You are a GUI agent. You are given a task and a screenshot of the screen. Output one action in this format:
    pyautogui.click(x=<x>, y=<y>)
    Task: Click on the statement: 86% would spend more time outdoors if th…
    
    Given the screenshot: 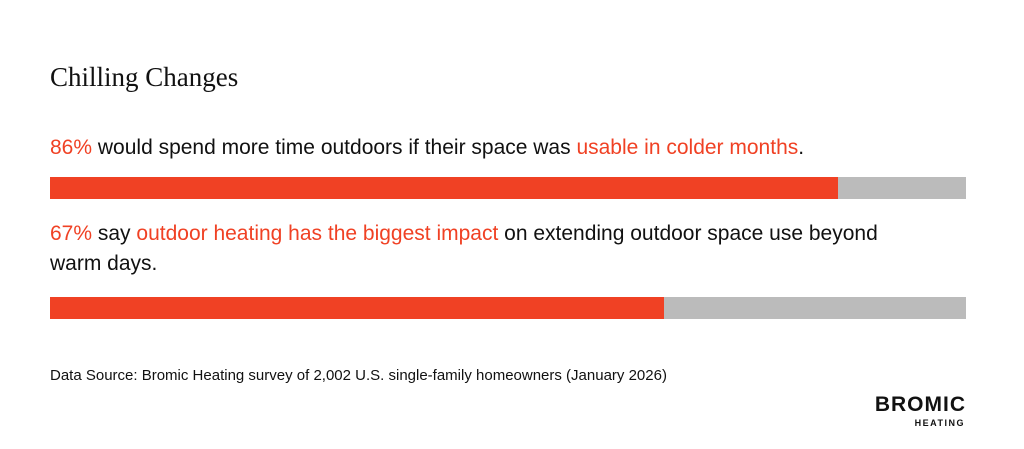 What is the action you would take?
    pyautogui.click(x=490, y=148)
    